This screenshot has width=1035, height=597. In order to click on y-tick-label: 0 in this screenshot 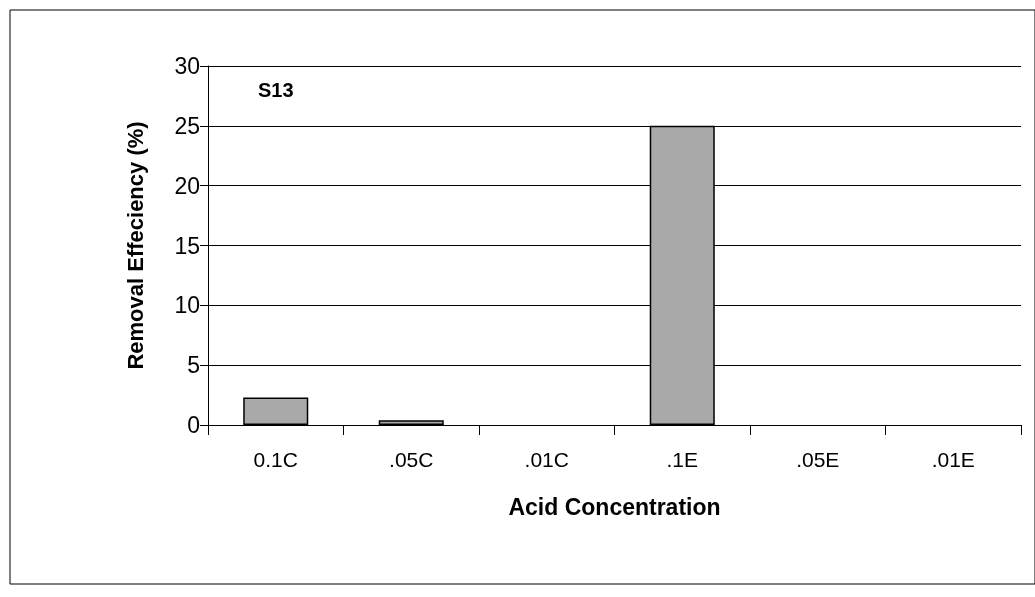, I will do `click(193, 425)`.